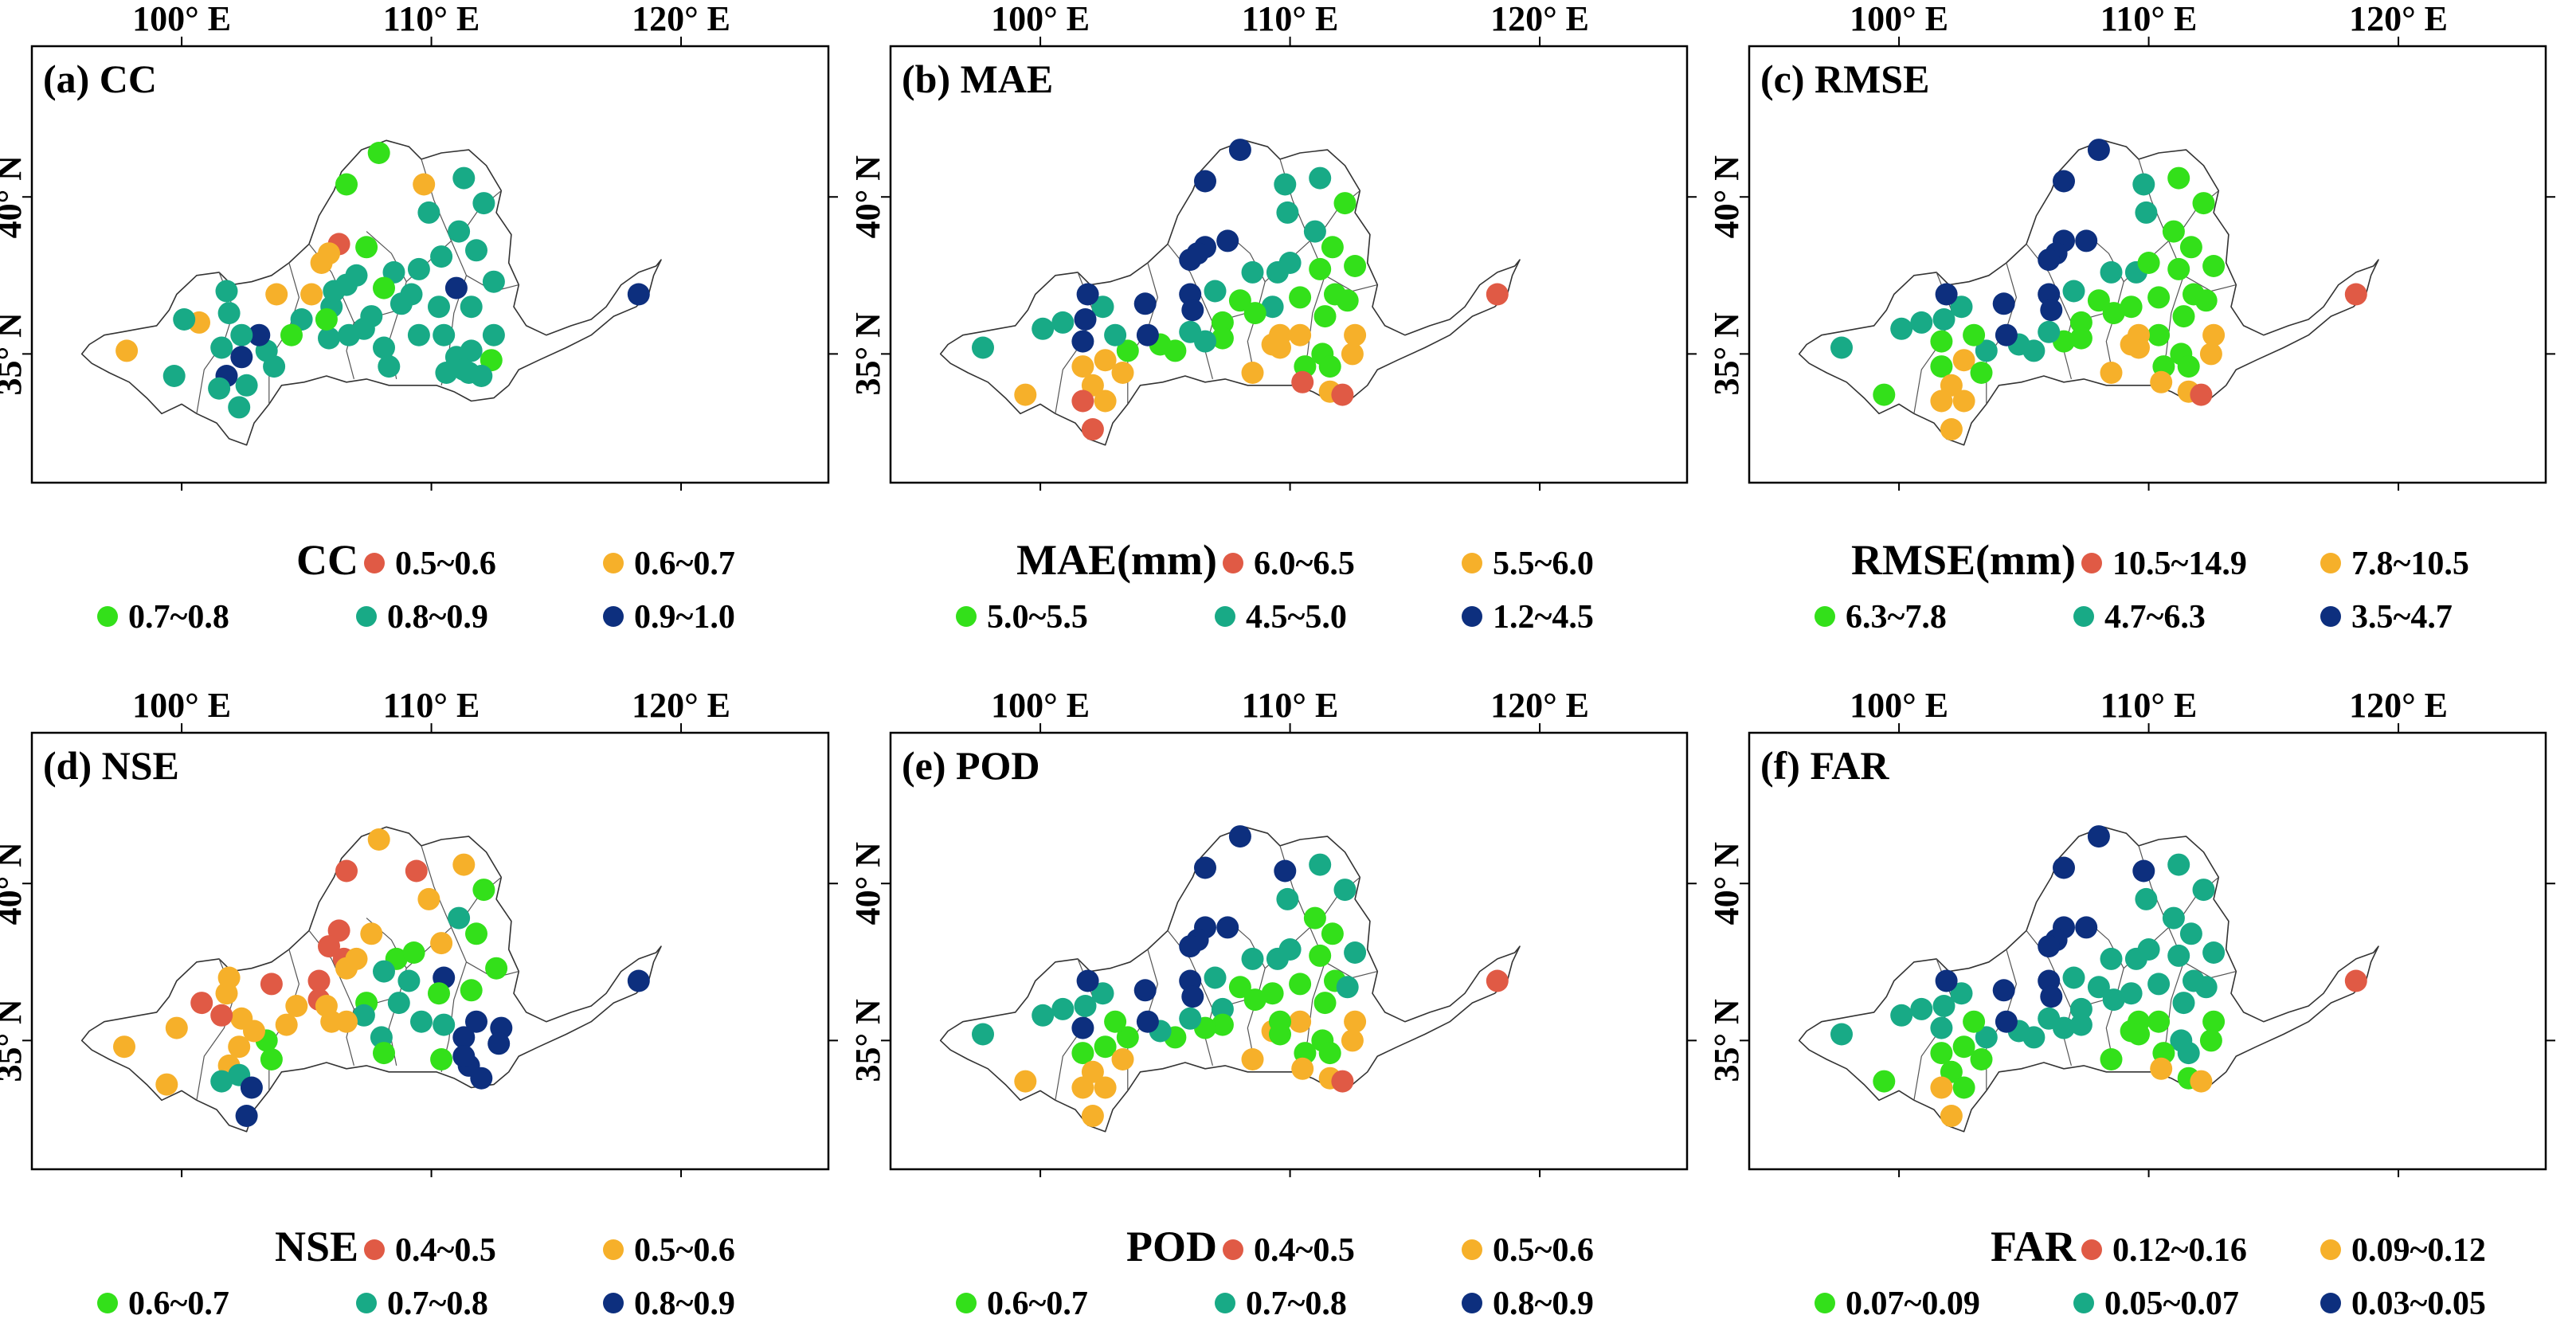 The height and width of the screenshot is (1319, 2576). I want to click on legend-label: 5.5~6.0, so click(1543, 564).